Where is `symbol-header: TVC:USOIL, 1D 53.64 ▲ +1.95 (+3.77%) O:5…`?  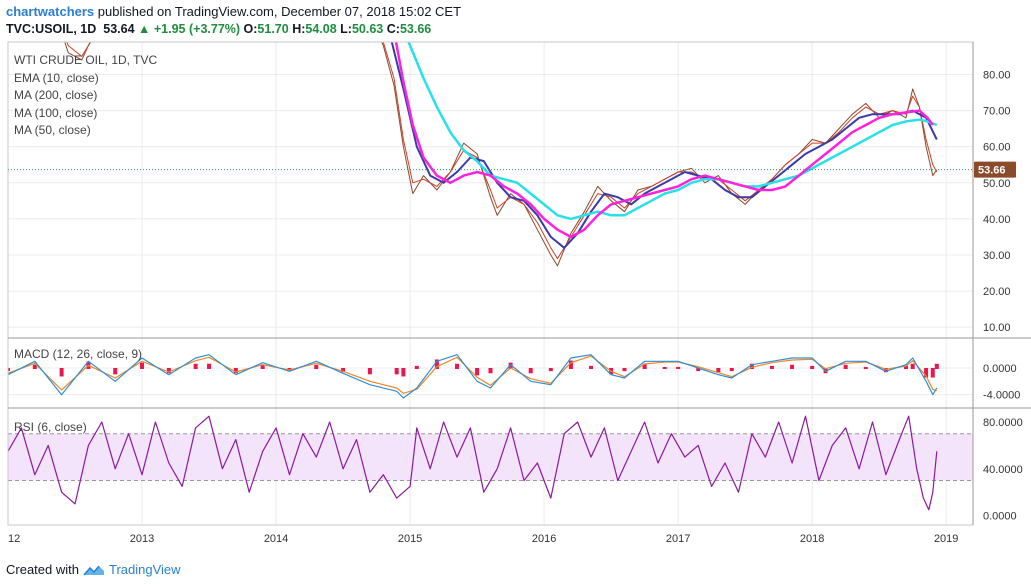
symbol-header: TVC:USOIL, 1D 53.64 ▲ +1.95 (+3.77%) O:5… is located at coordinates (218, 29).